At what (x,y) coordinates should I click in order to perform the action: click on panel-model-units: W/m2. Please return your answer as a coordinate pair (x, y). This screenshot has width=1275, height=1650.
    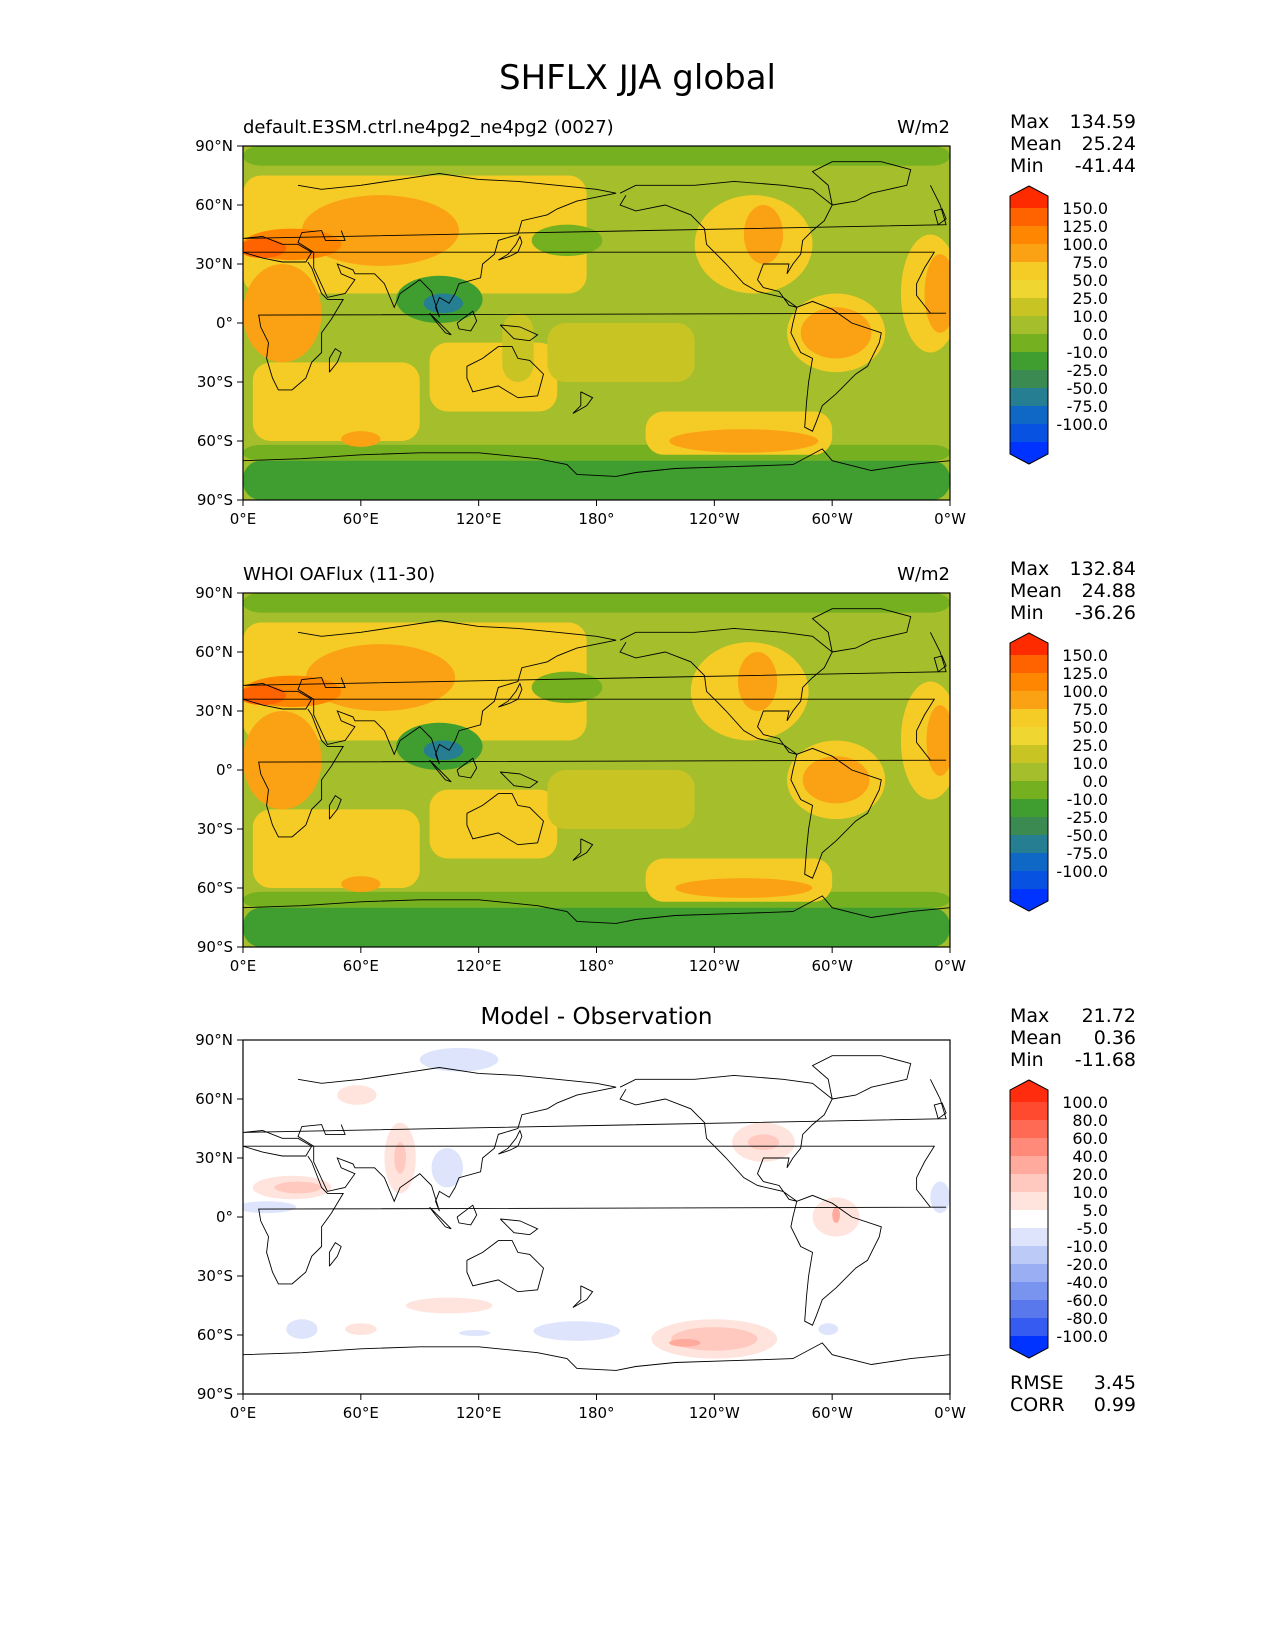
    Looking at the image, I should click on (923, 127).